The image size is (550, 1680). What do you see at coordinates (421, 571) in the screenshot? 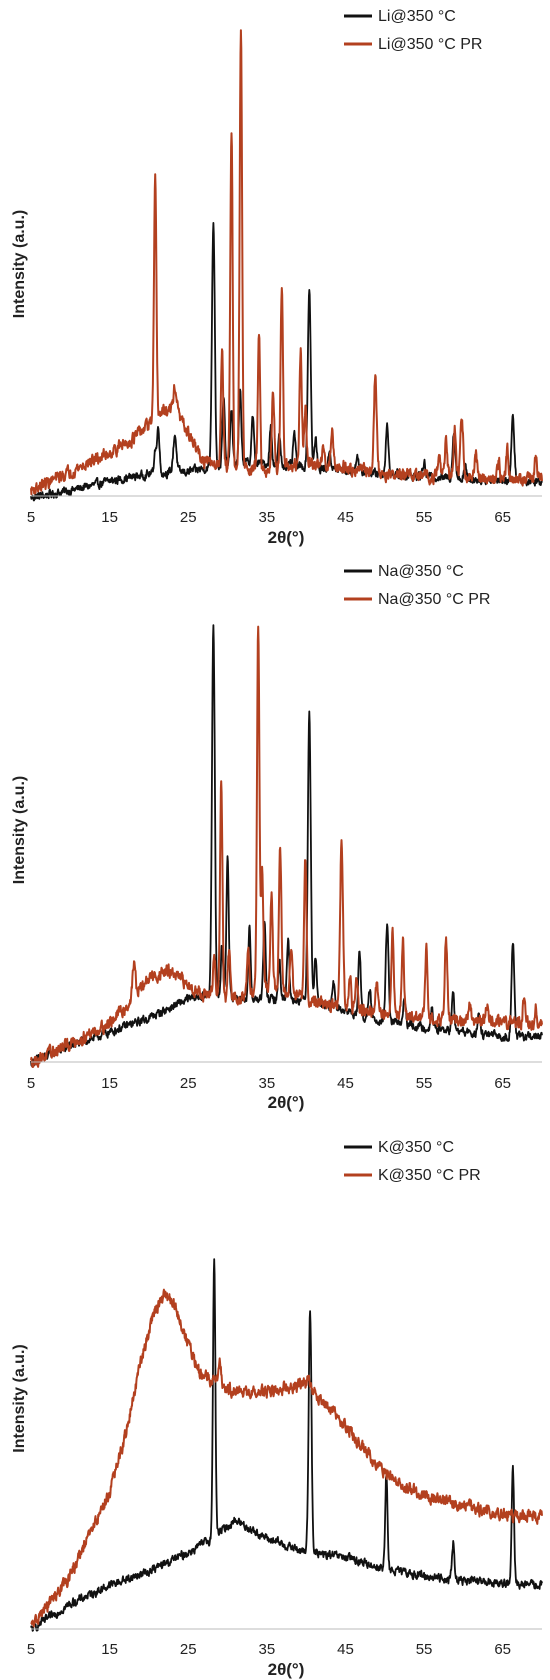
I see `legend-label: Na@350 °C` at bounding box center [421, 571].